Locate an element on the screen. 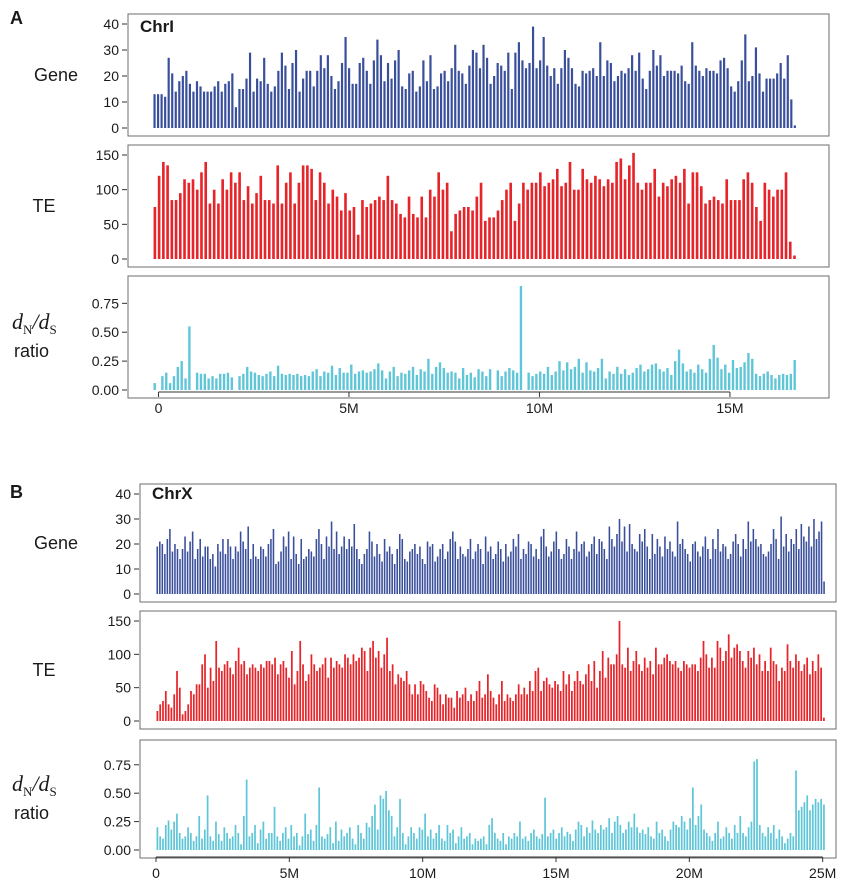 The image size is (865, 892). ratio-label: ratio is located at coordinates (31, 813).